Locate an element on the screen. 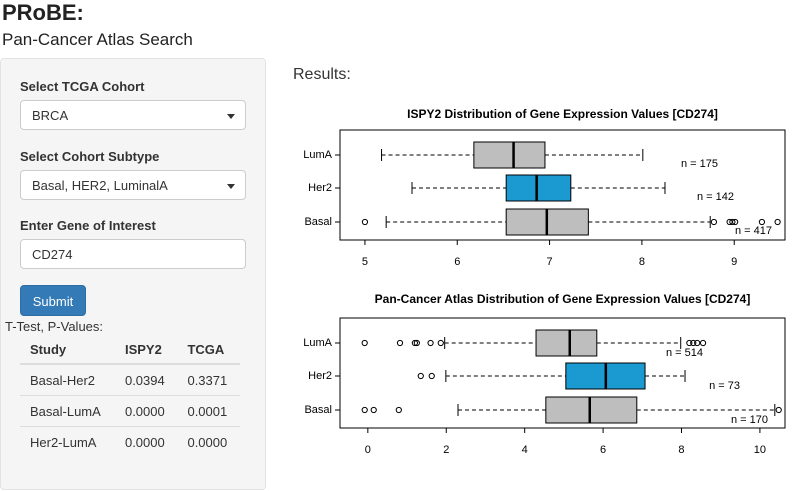  table-cell: Basal-Her2 is located at coordinates (67, 379).